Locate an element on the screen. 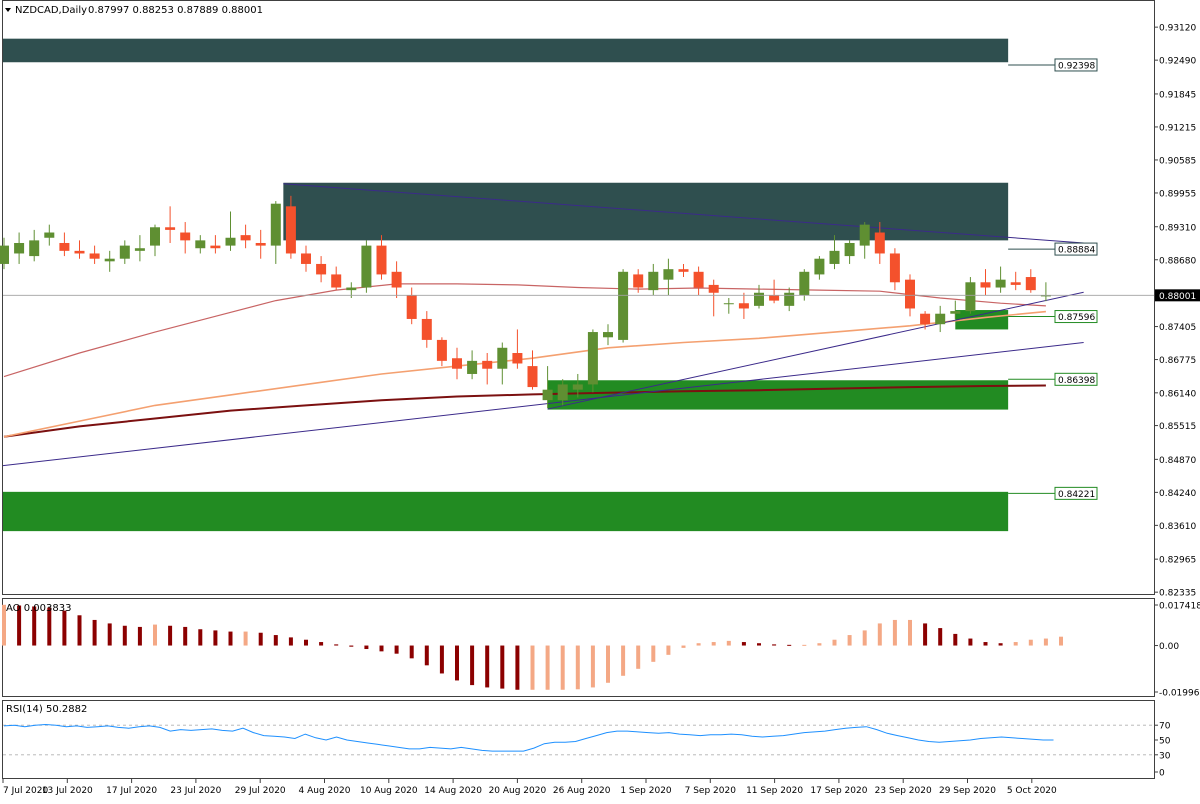  price-tick-label: 0.91215 is located at coordinates (1177, 128).